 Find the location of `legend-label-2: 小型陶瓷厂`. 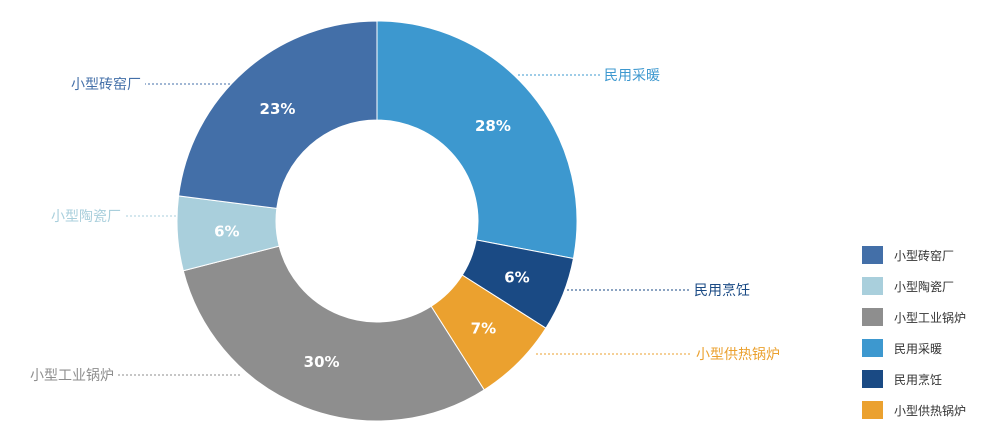

legend-label-2: 小型陶瓷厂 is located at coordinates (924, 286).